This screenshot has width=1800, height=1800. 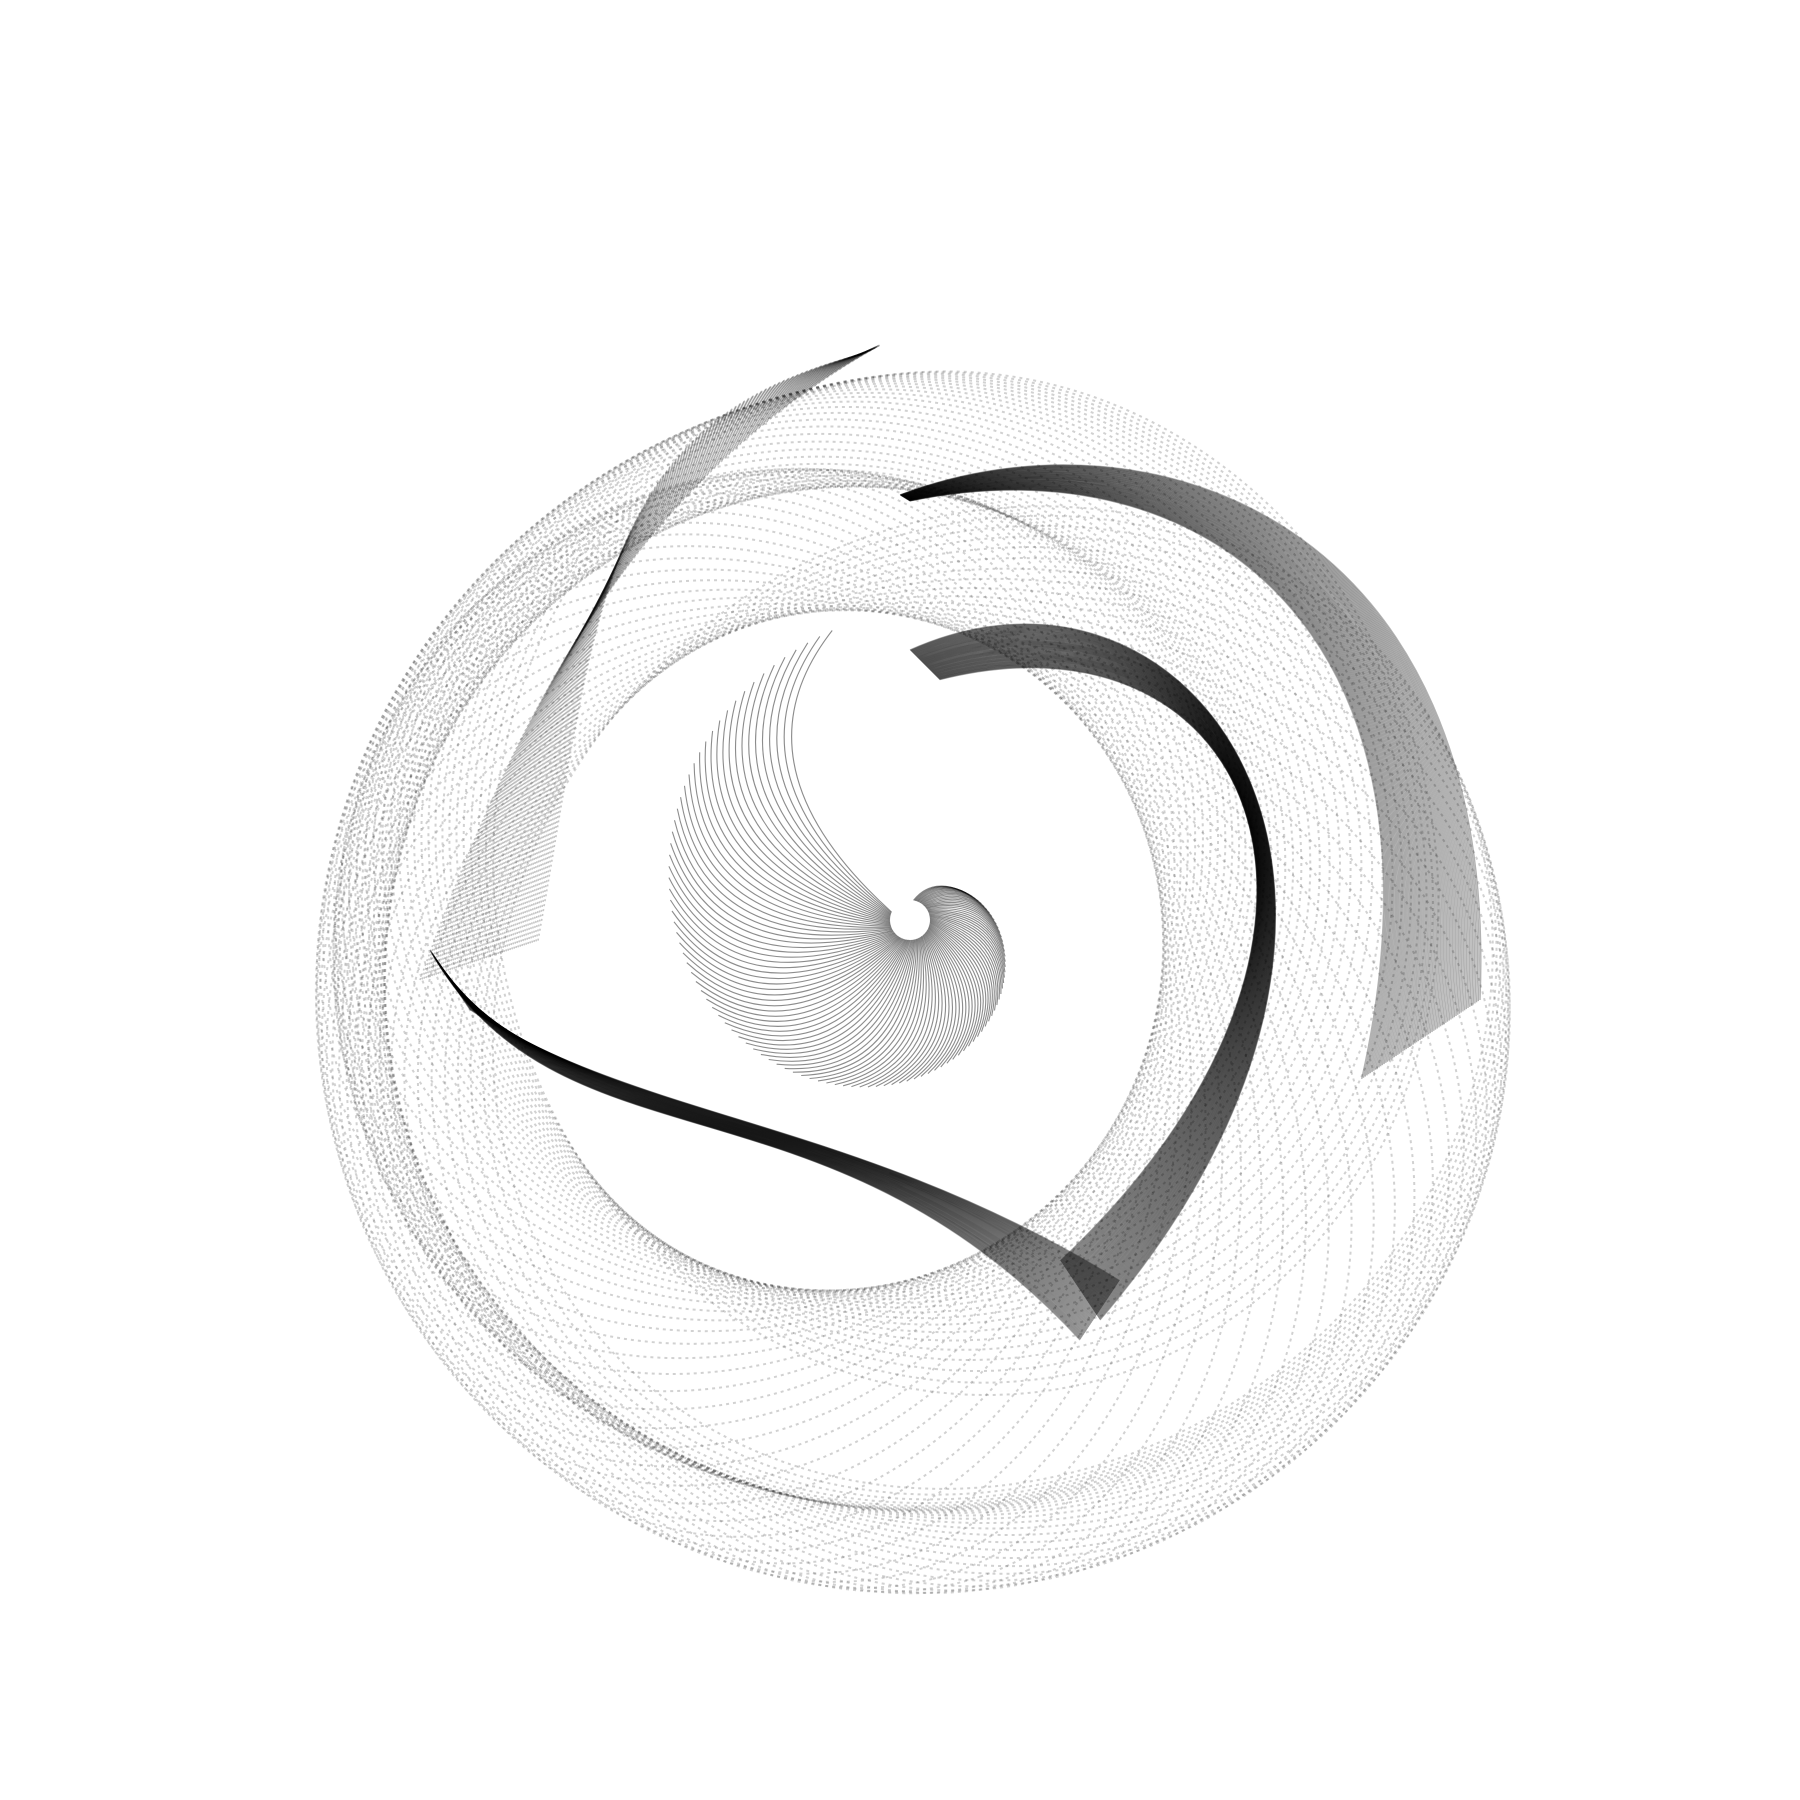 I want to click on core-spiral-fan-layer, so click(x=837, y=859).